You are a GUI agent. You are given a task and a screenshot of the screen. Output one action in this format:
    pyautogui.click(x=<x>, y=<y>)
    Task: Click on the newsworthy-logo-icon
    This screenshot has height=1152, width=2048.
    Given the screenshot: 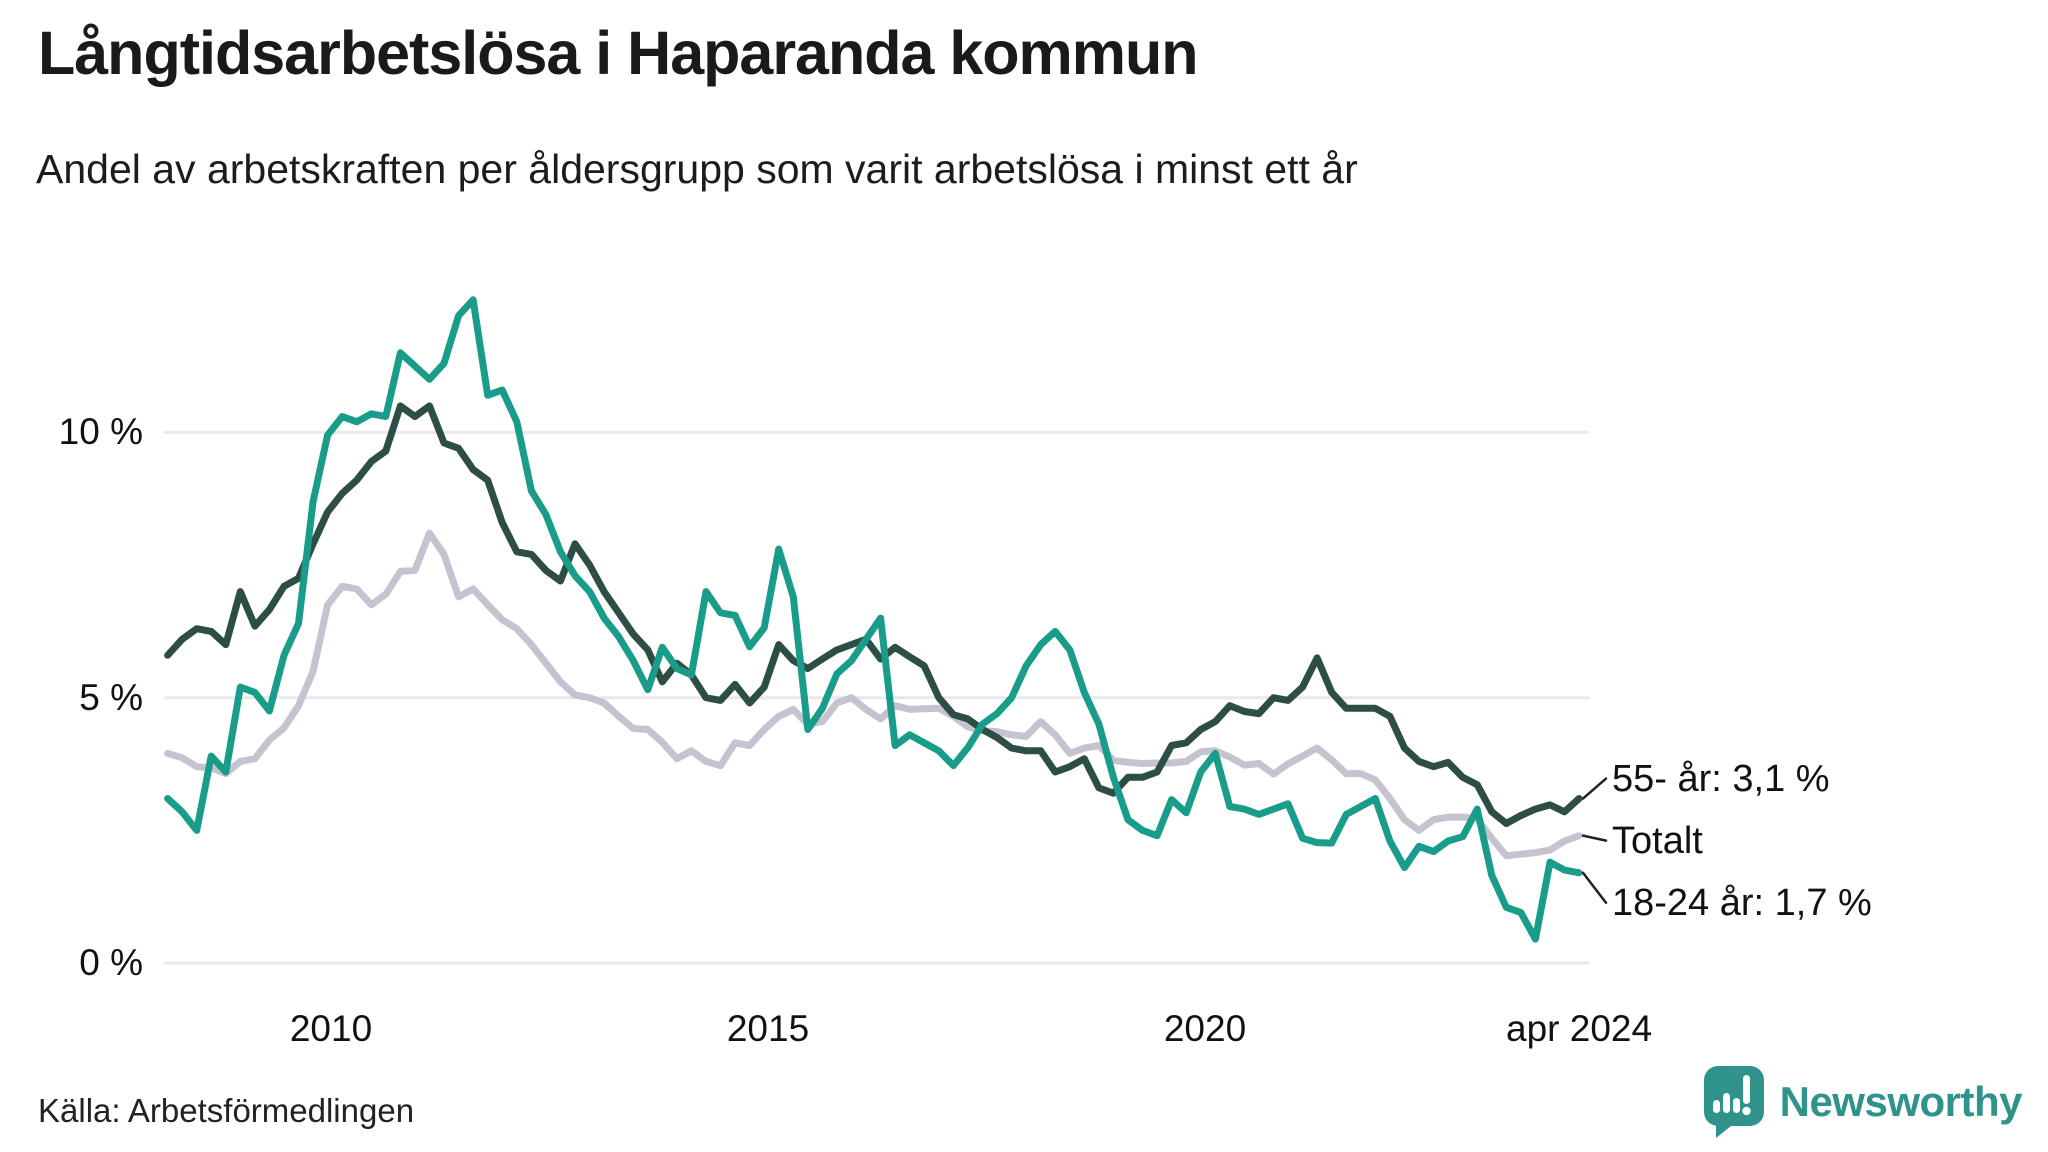 What is the action you would take?
    pyautogui.click(x=1733, y=1102)
    